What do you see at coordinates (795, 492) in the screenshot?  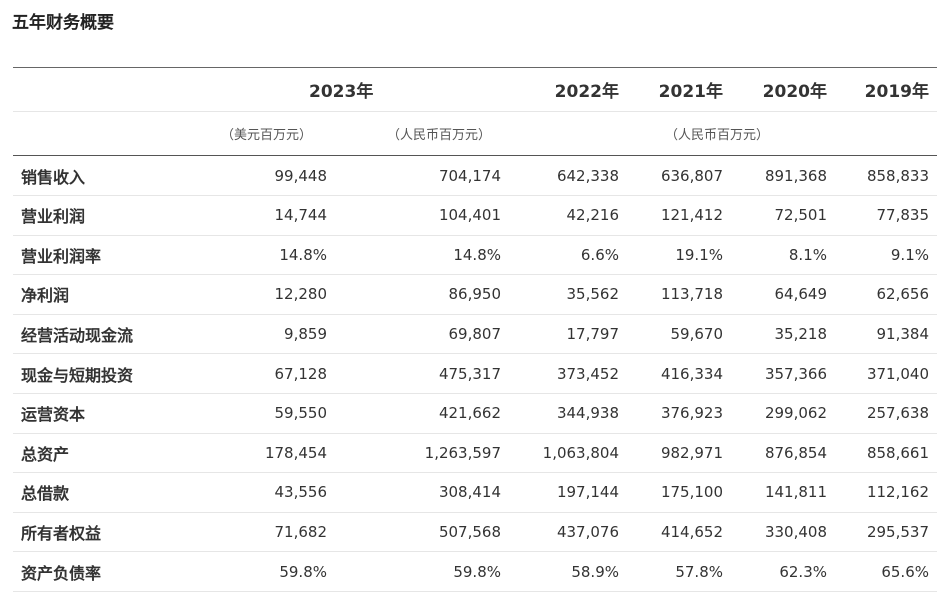 I see `row-value: 141,811` at bounding box center [795, 492].